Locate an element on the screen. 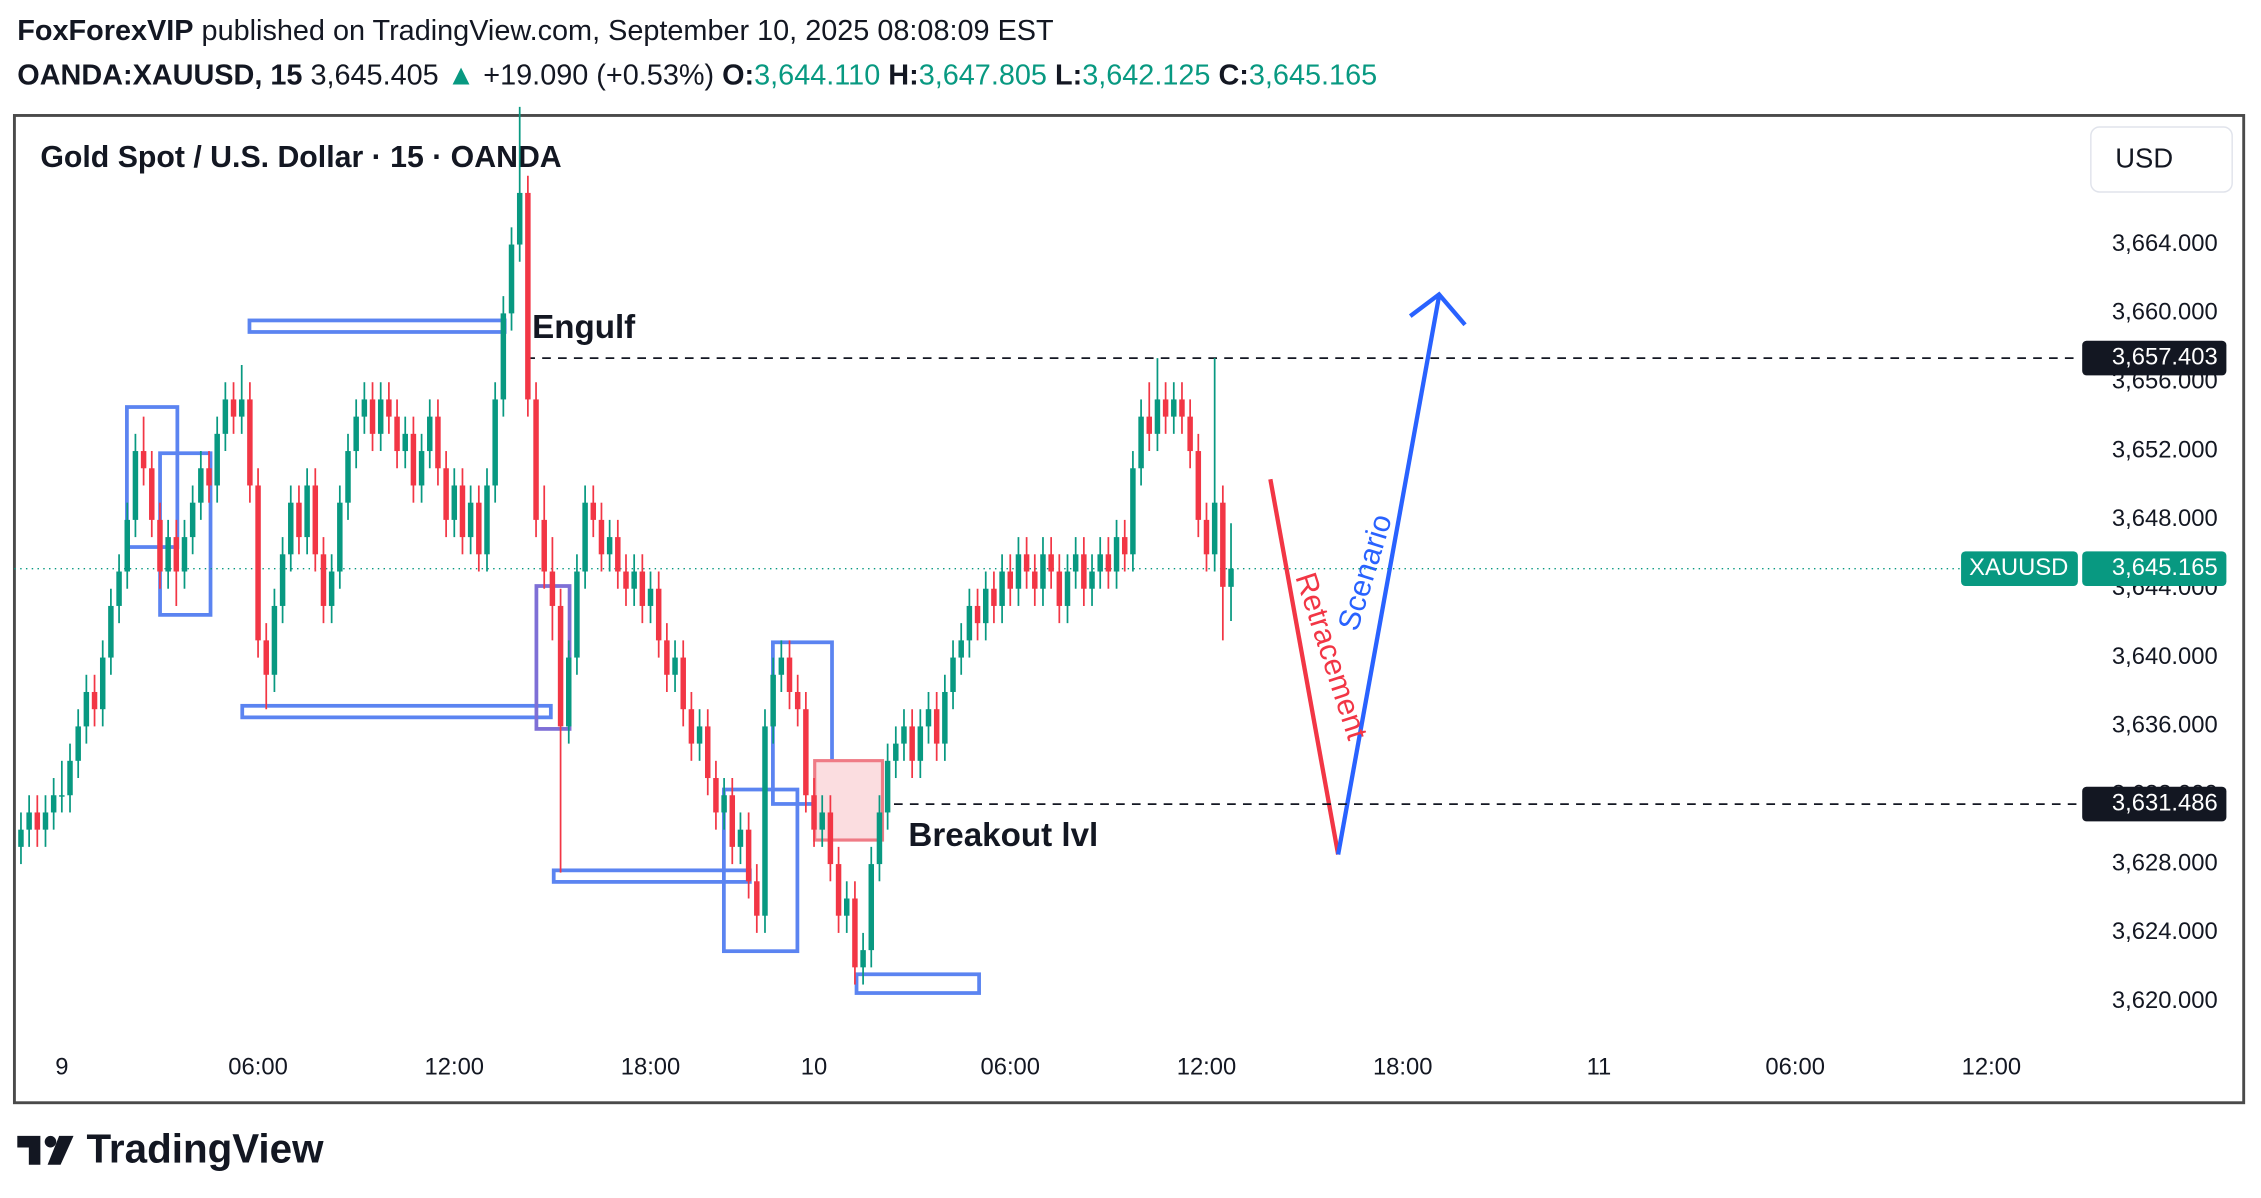  y-tick-label: 3,640.000 is located at coordinates (2165, 656).